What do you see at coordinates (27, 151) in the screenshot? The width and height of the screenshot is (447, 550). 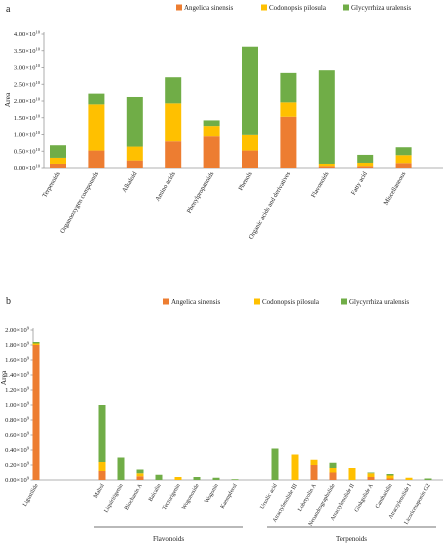 I see `y-tick-label: 0.50×10¹⁰` at bounding box center [27, 151].